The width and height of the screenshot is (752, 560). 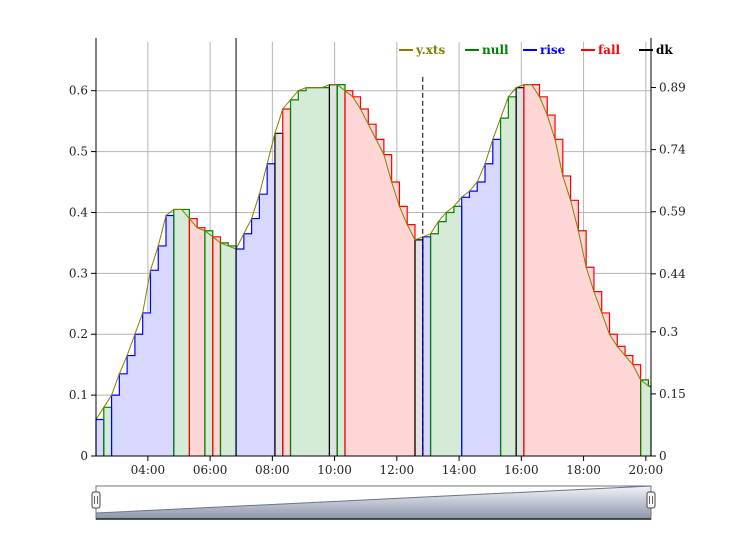 I want to click on y2-tick-label: 0.44, so click(x=672, y=274).